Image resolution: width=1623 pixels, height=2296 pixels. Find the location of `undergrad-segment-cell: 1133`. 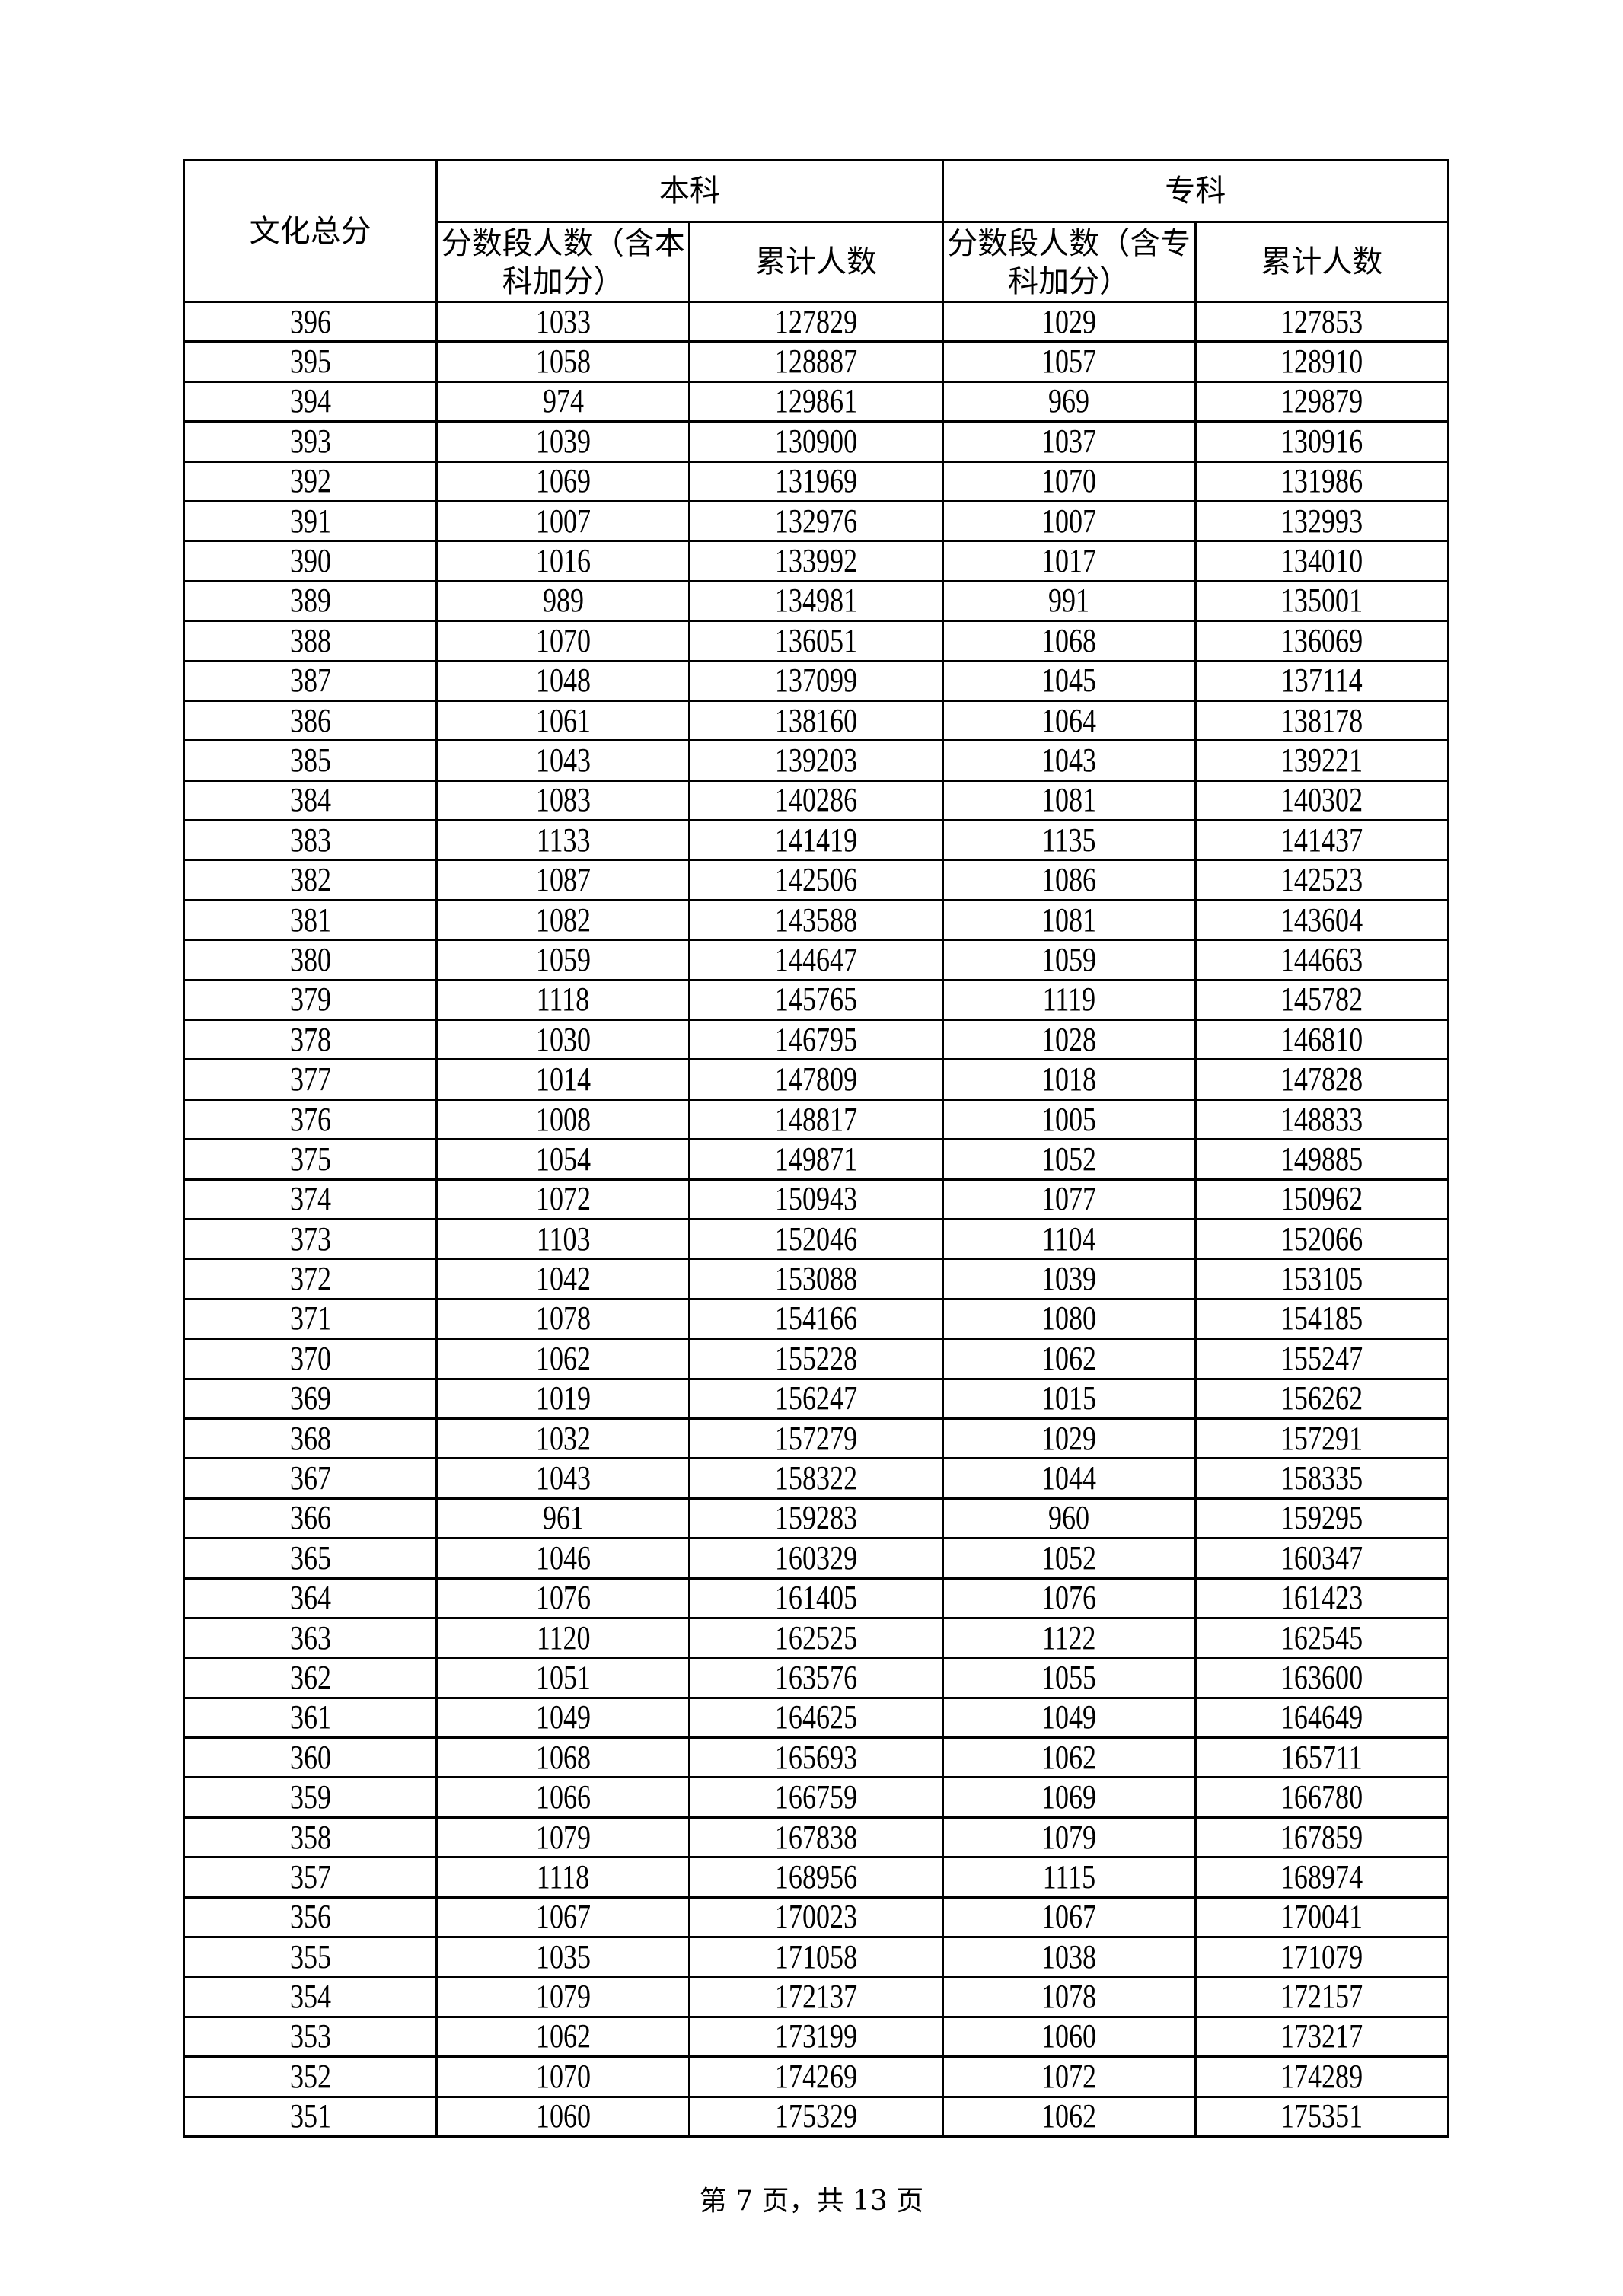

undergrad-segment-cell: 1133 is located at coordinates (563, 841).